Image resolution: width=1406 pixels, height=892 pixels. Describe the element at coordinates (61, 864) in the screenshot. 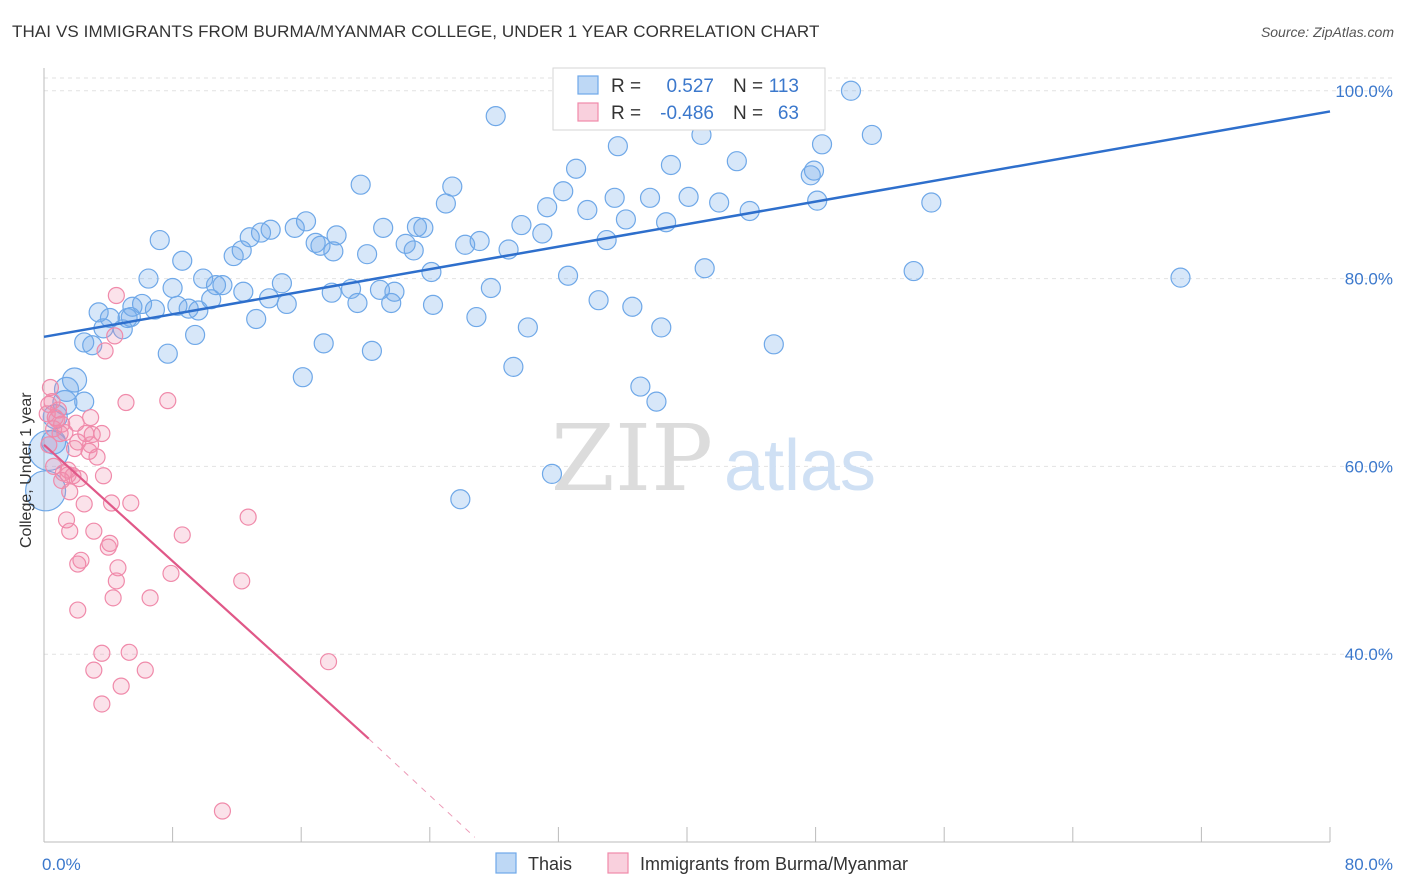

I see `x-tick-label-min: 0.0%` at that location.